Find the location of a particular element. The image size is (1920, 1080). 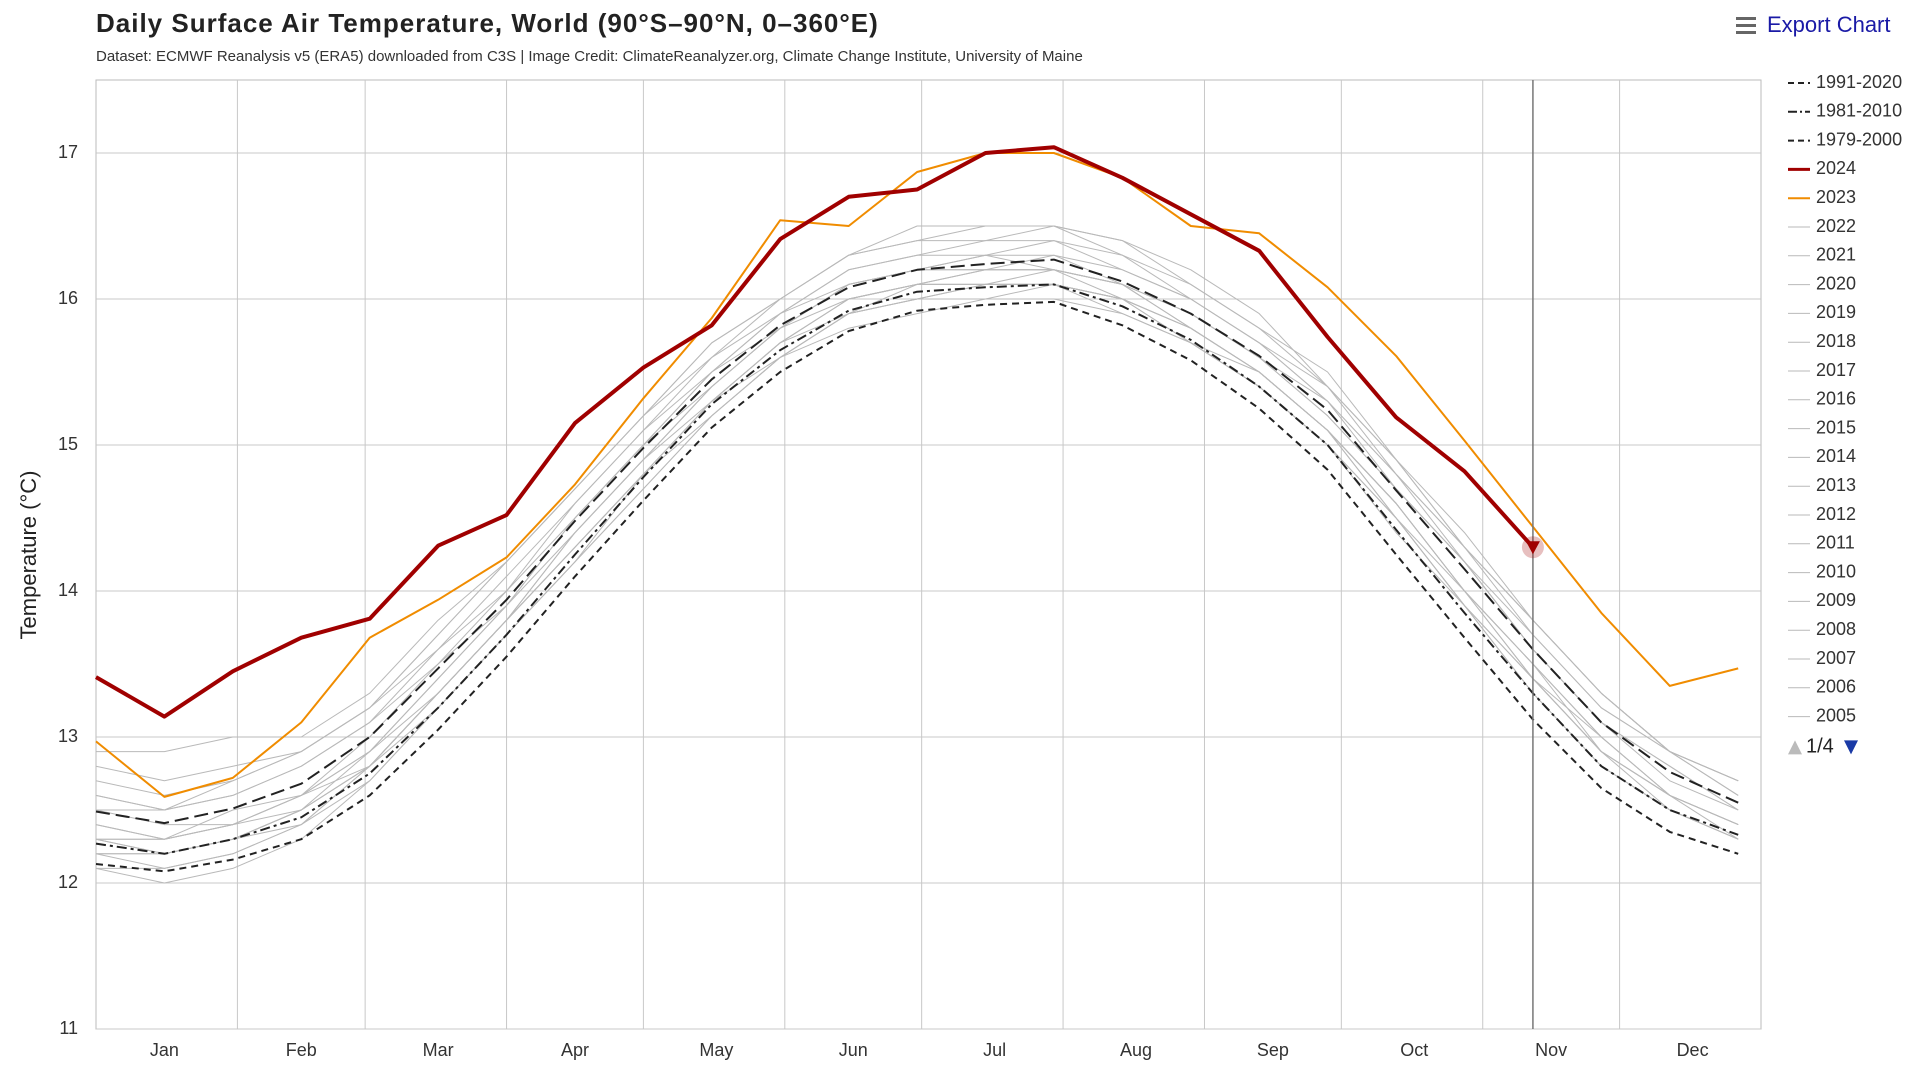

legend-item: 2016 is located at coordinates (1822, 399).